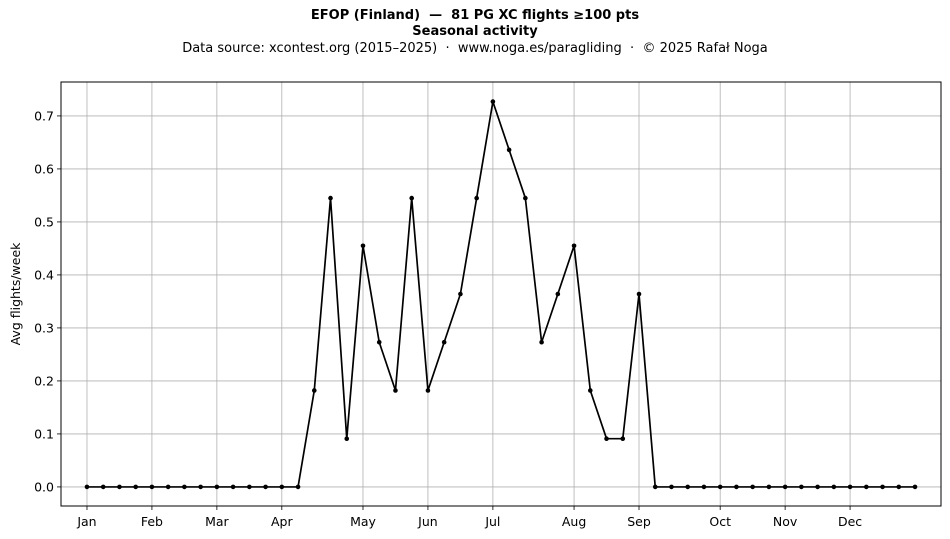  I want to click on x-tick-label: May, so click(363, 521).